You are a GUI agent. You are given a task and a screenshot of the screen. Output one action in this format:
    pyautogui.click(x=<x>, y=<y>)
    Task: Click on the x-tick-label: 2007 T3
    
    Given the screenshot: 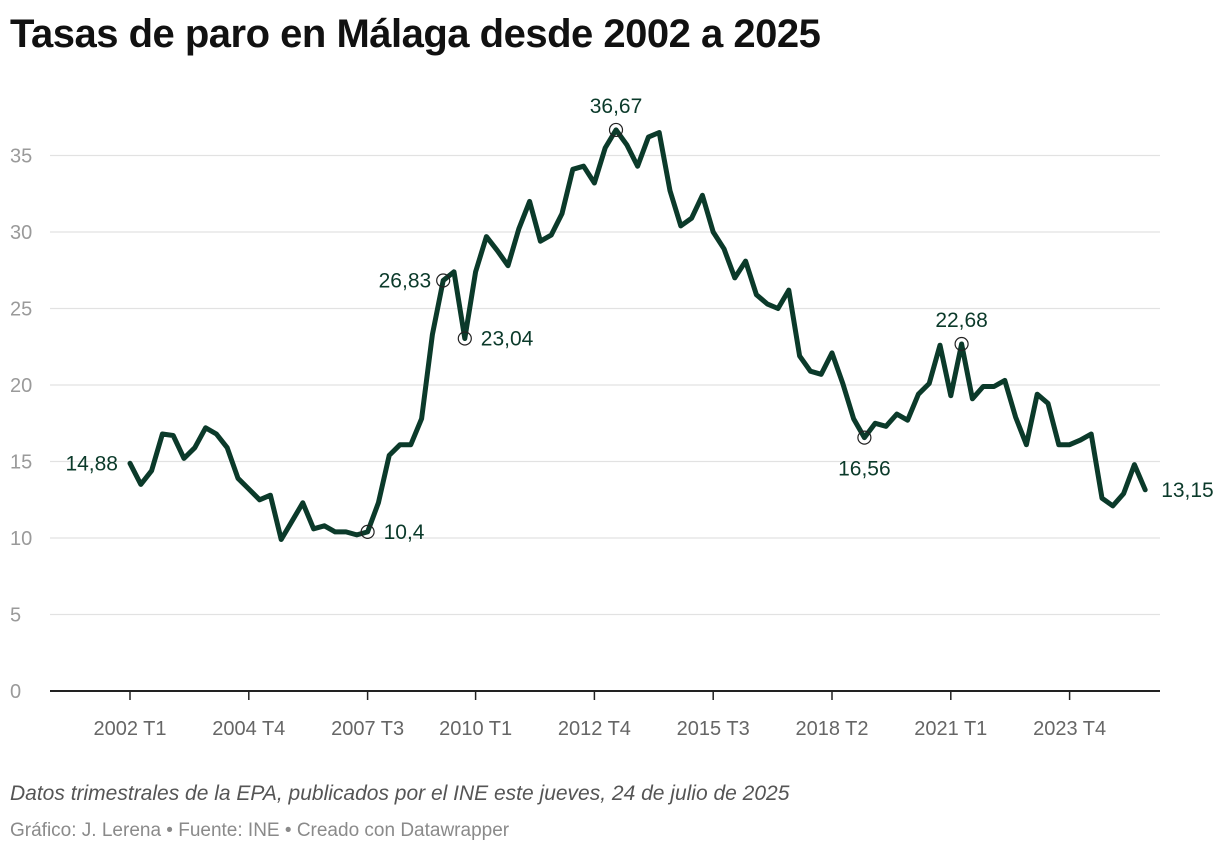 What is the action you would take?
    pyautogui.click(x=367, y=729)
    